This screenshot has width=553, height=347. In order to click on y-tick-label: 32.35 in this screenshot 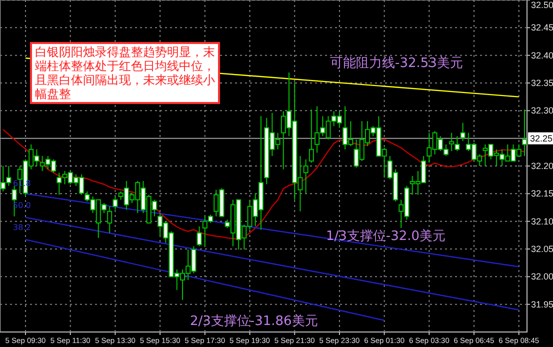, I will do `click(542, 83)`.